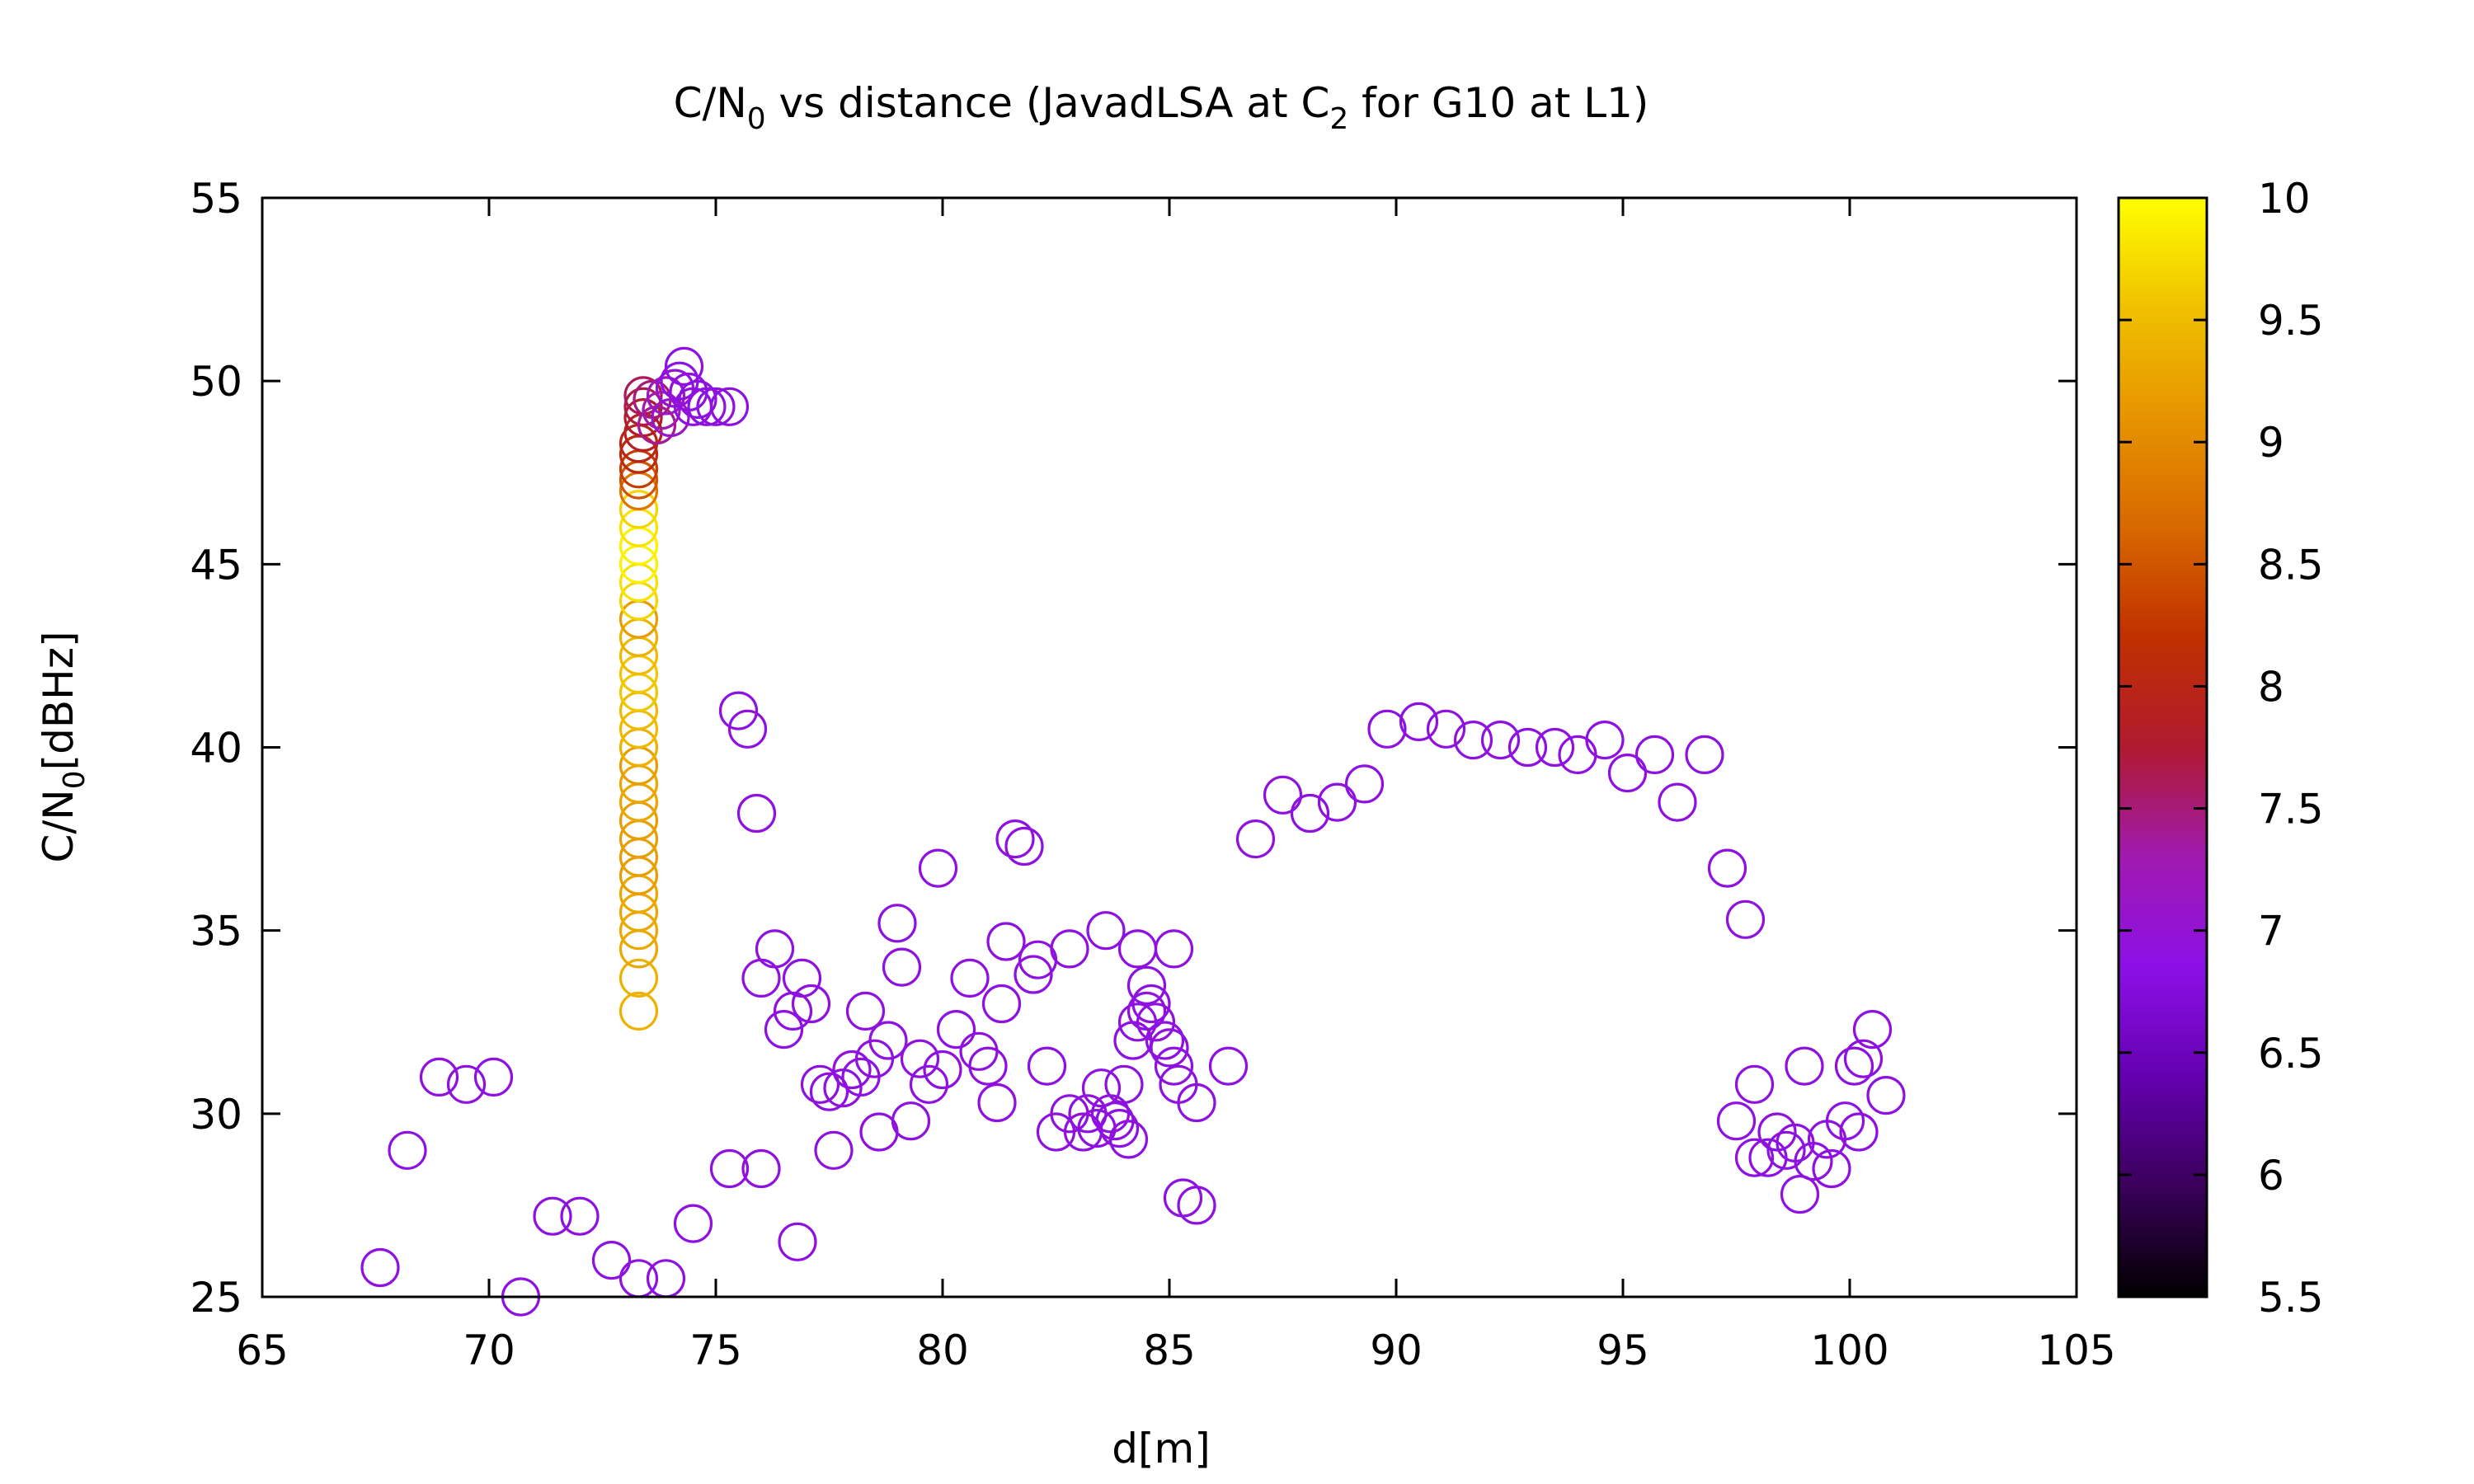 Image resolution: width=2474 pixels, height=1484 pixels. What do you see at coordinates (216, 382) in the screenshot?
I see `y-tick-label: 50` at bounding box center [216, 382].